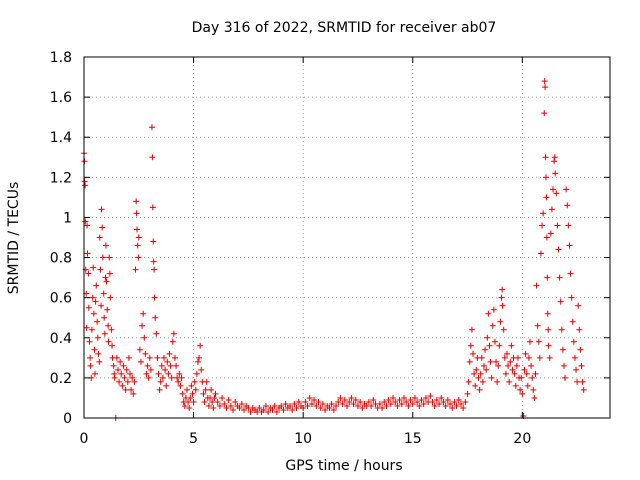  Describe the element at coordinates (522, 439) in the screenshot. I see `x-tick-label: 20` at that location.